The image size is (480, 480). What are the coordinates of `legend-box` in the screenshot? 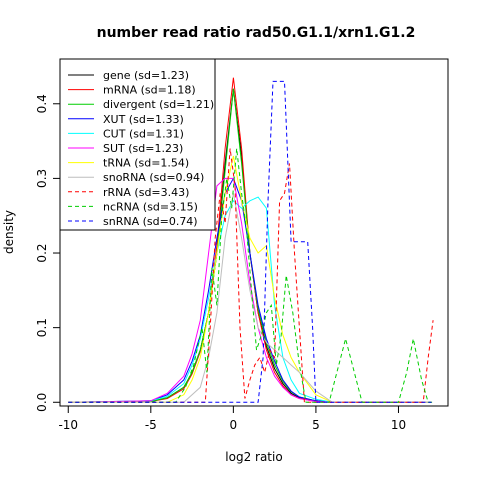 It's located at (137, 144).